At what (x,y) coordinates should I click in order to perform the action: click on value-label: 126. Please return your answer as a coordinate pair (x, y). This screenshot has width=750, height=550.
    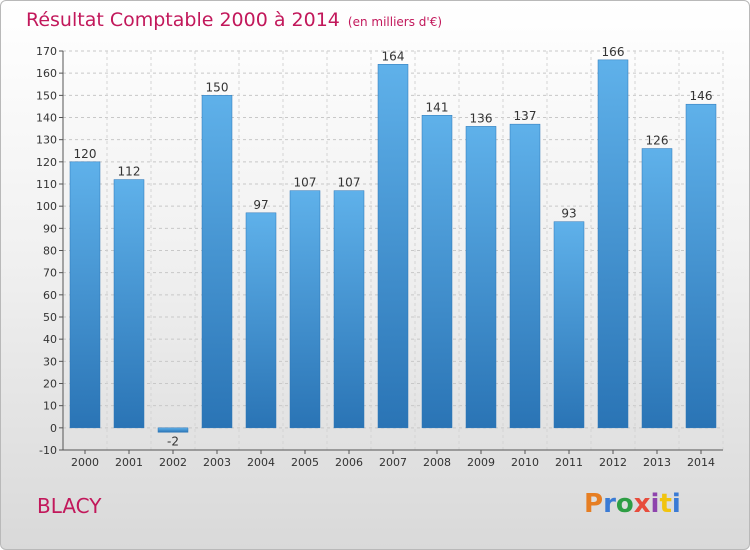
    Looking at the image, I should click on (657, 141).